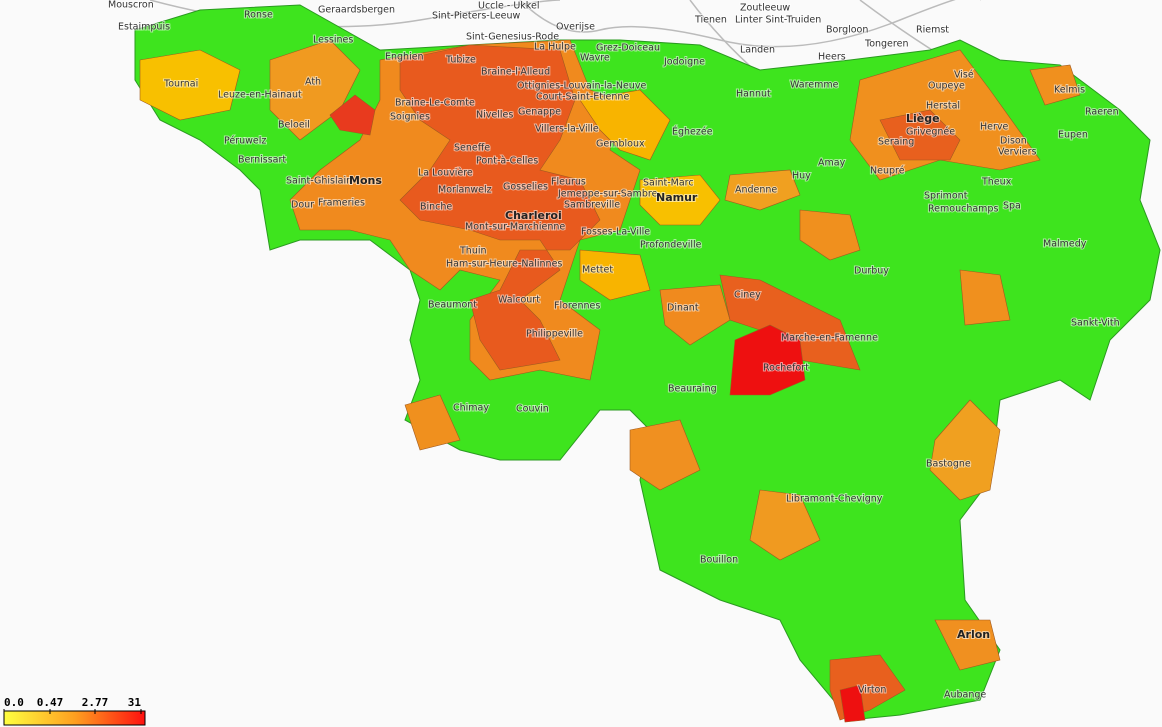 Image resolution: width=1162 pixels, height=727 pixels. Describe the element at coordinates (135, 702) in the screenshot. I see `legend-tick-label: 31` at that location.